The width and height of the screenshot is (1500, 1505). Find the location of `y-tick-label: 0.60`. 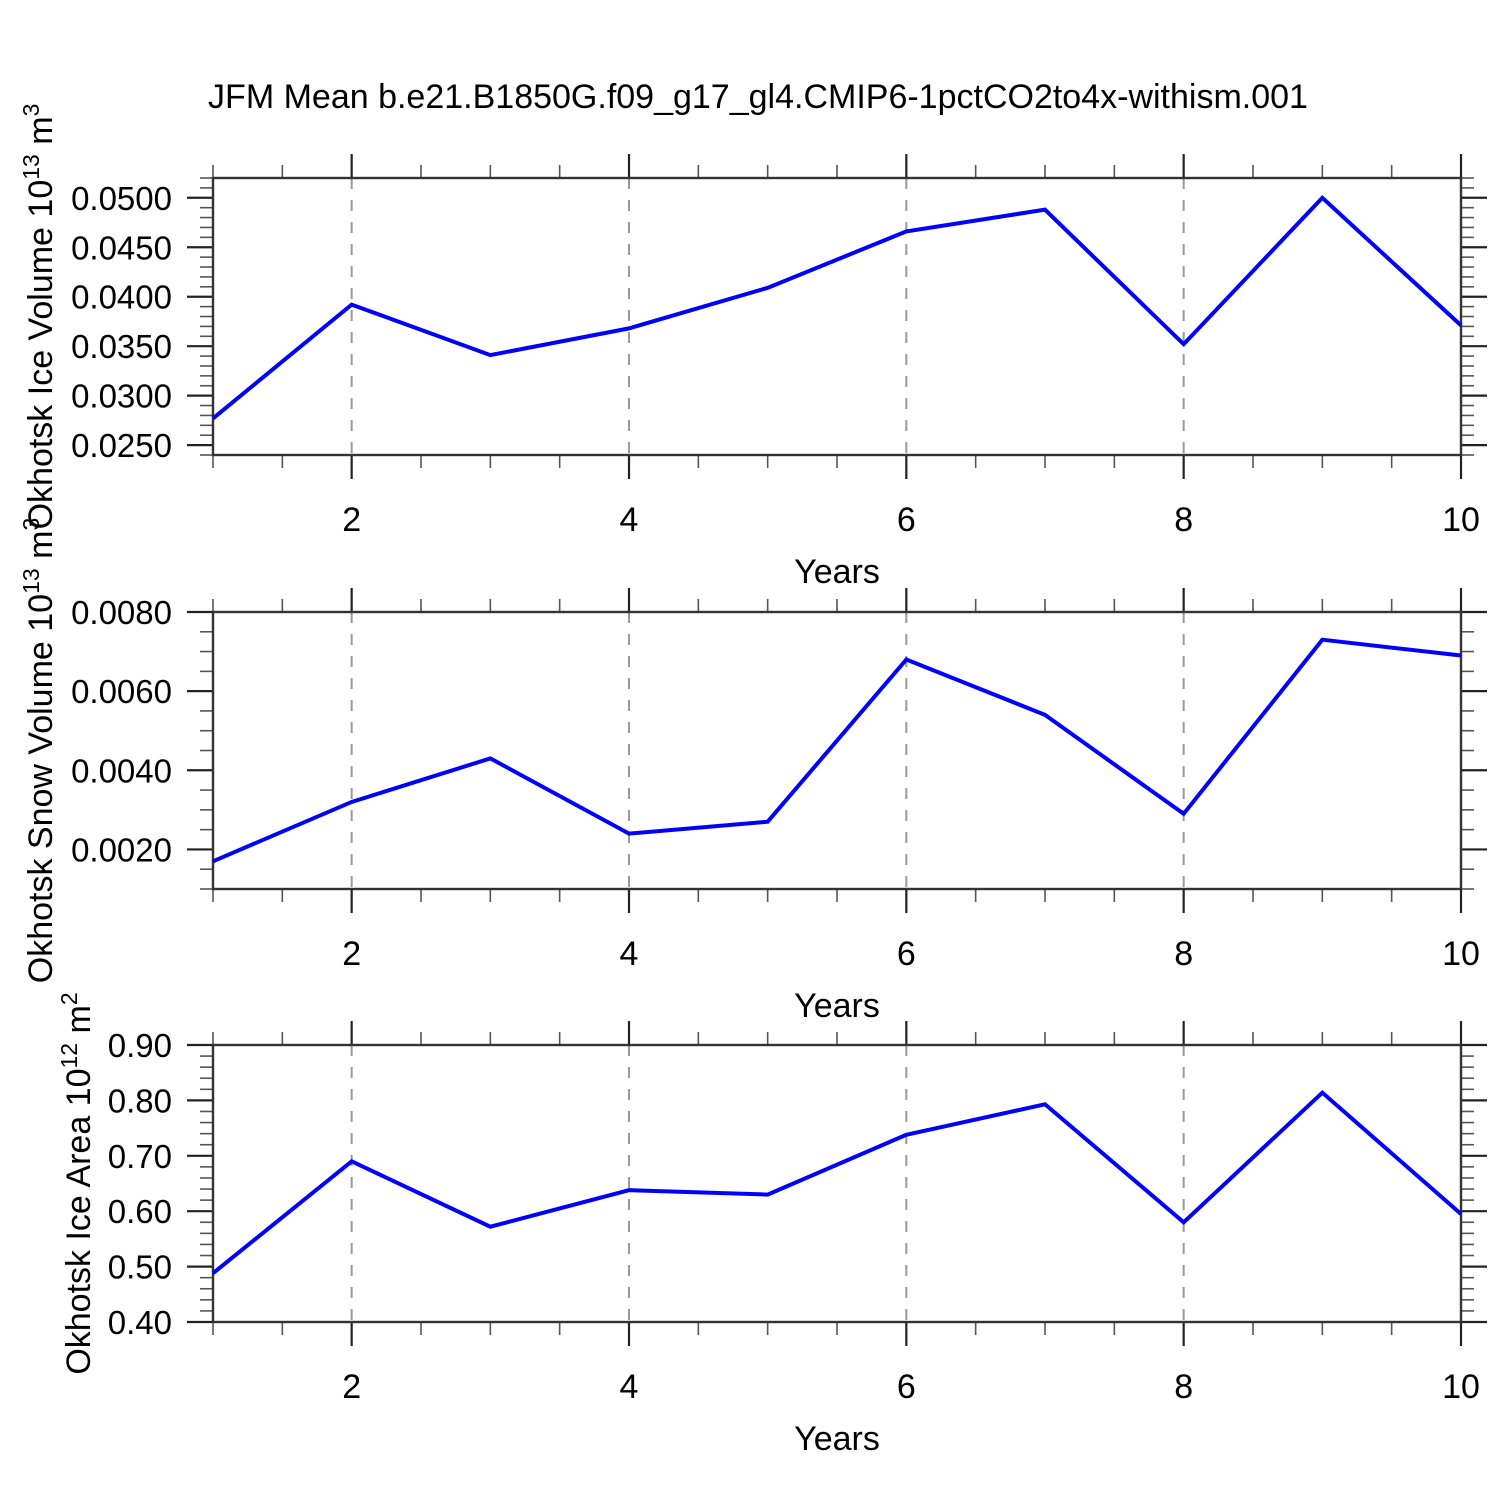

y-tick-label: 0.60 is located at coordinates (140, 1211).